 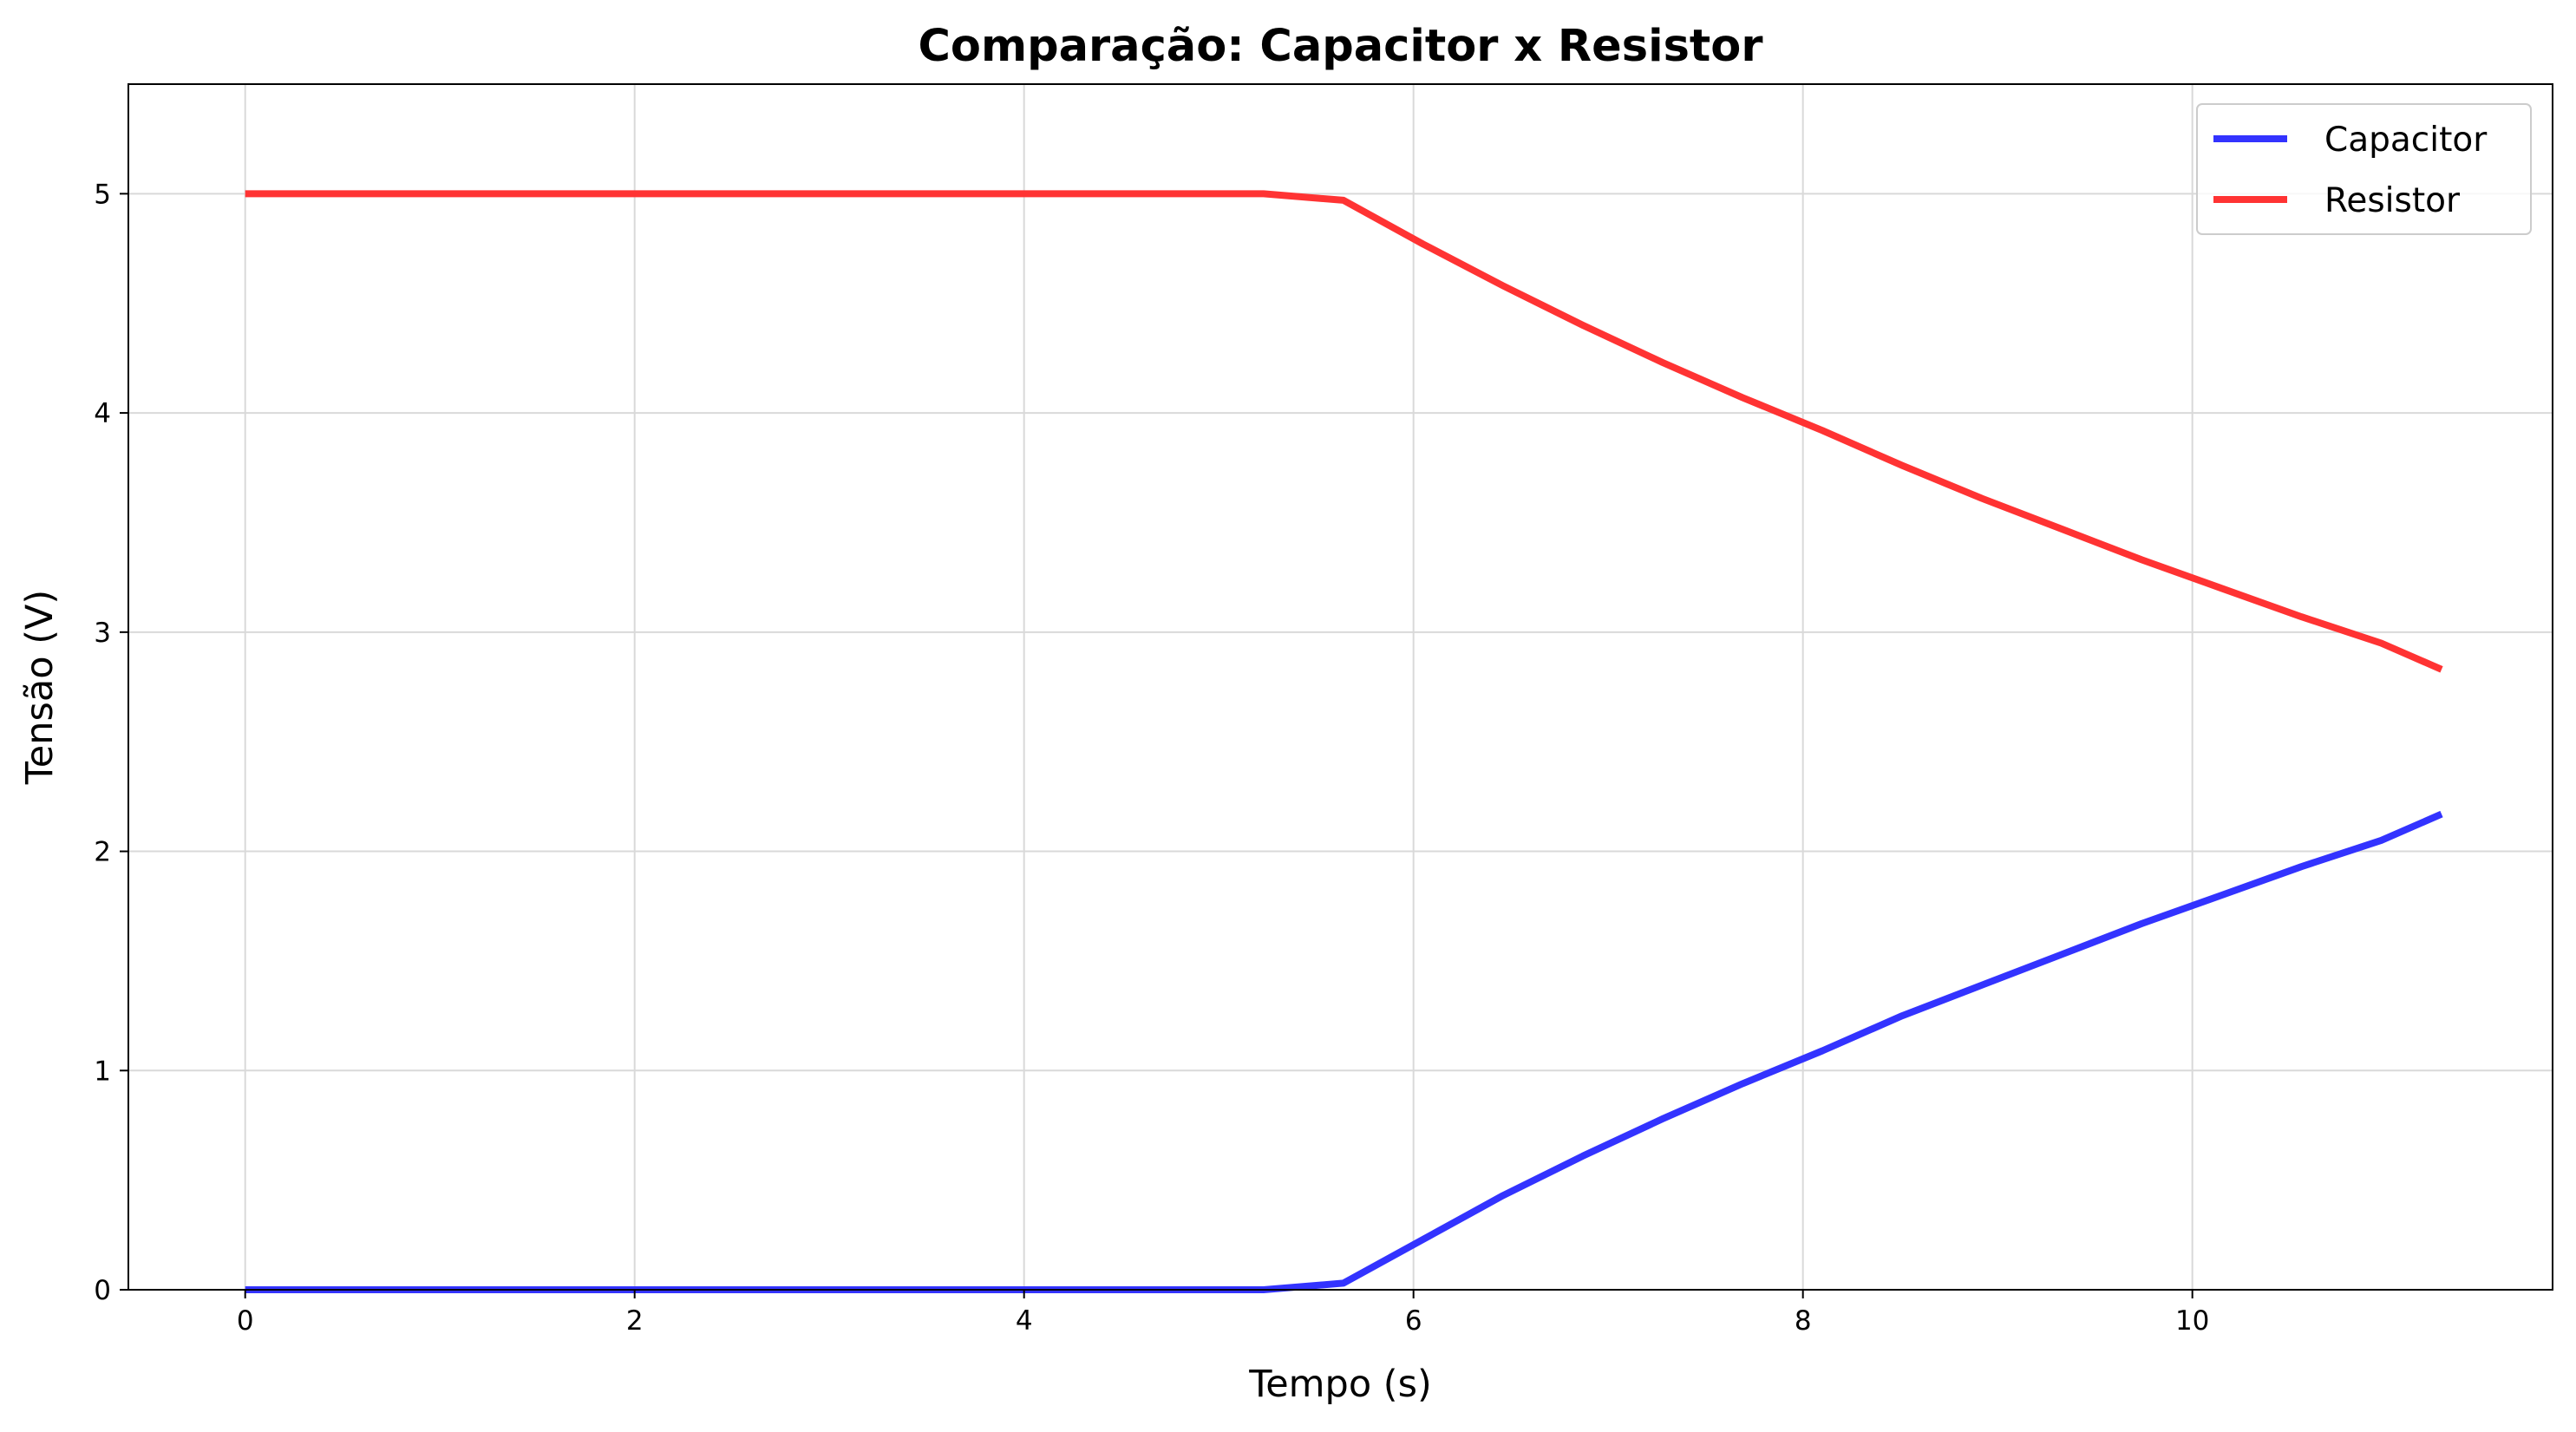 I want to click on legend: Capacitor Resistor, so click(x=2364, y=169).